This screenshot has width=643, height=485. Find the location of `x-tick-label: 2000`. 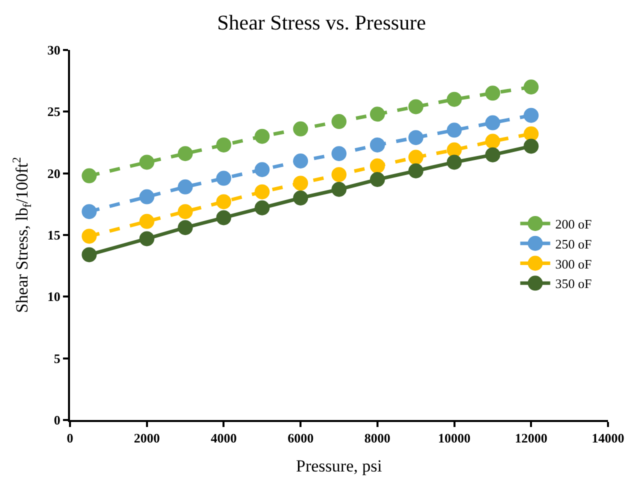

x-tick-label: 2000 is located at coordinates (147, 438).